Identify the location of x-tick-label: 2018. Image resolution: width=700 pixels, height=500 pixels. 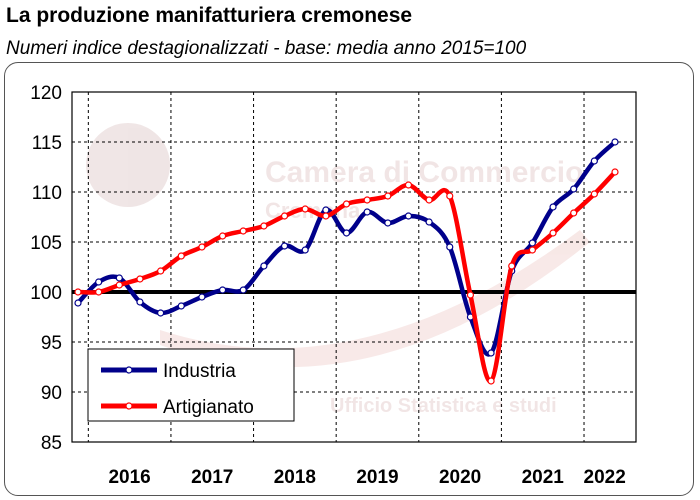
(295, 477).